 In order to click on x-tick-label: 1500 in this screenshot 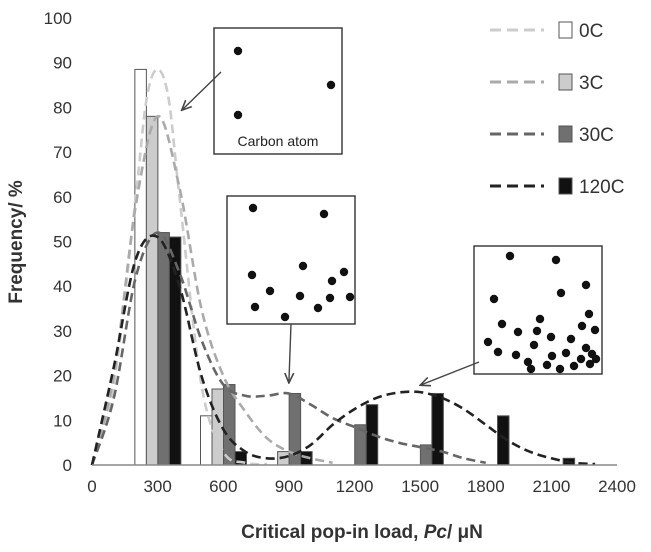, I will do `click(420, 486)`.